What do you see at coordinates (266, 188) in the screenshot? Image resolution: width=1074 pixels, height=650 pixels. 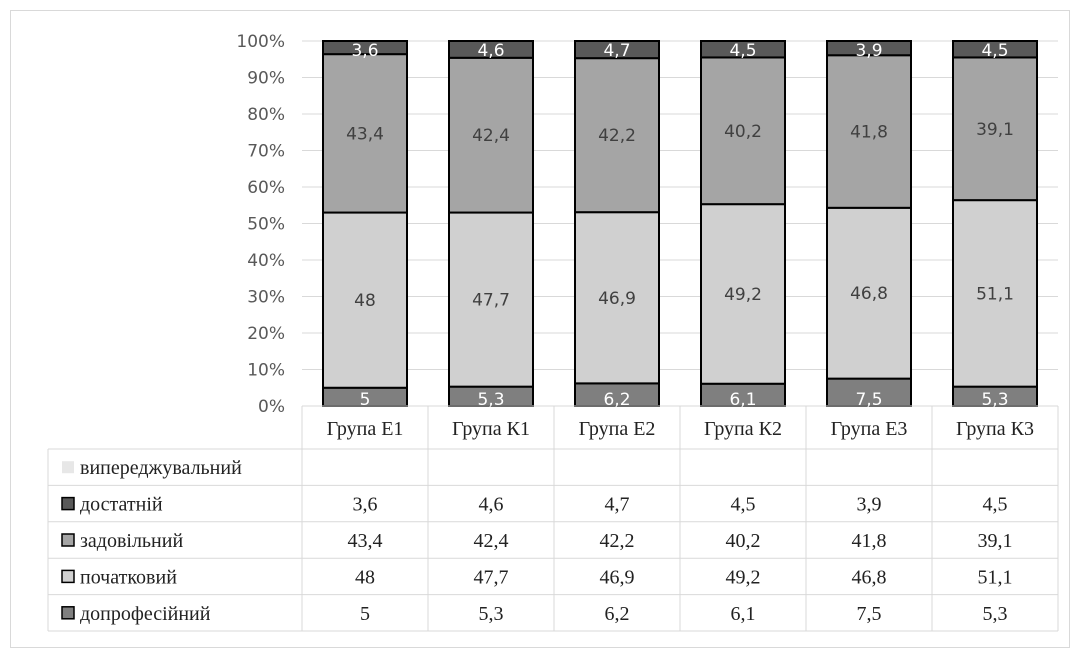 I see `y-tick-label: 60%` at bounding box center [266, 188].